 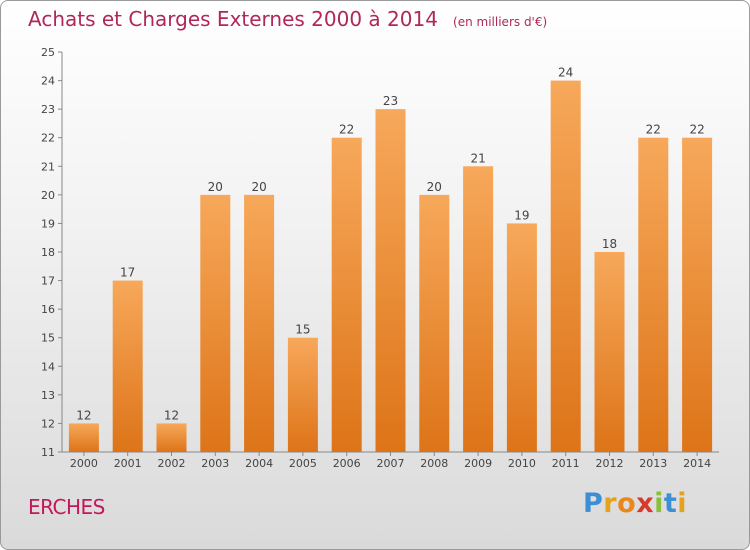 What do you see at coordinates (434, 463) in the screenshot?
I see `x-tick-label: 2008` at bounding box center [434, 463].